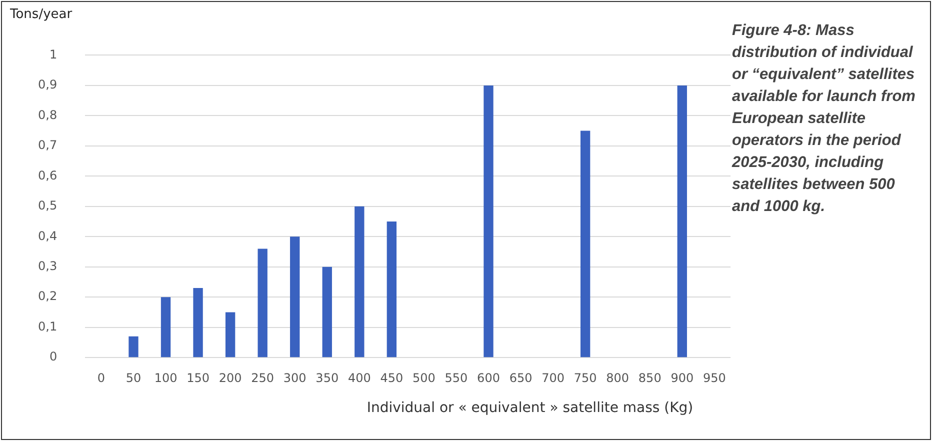 The image size is (934, 443). Describe the element at coordinates (714, 377) in the screenshot. I see `x-tick-label: 950` at that location.